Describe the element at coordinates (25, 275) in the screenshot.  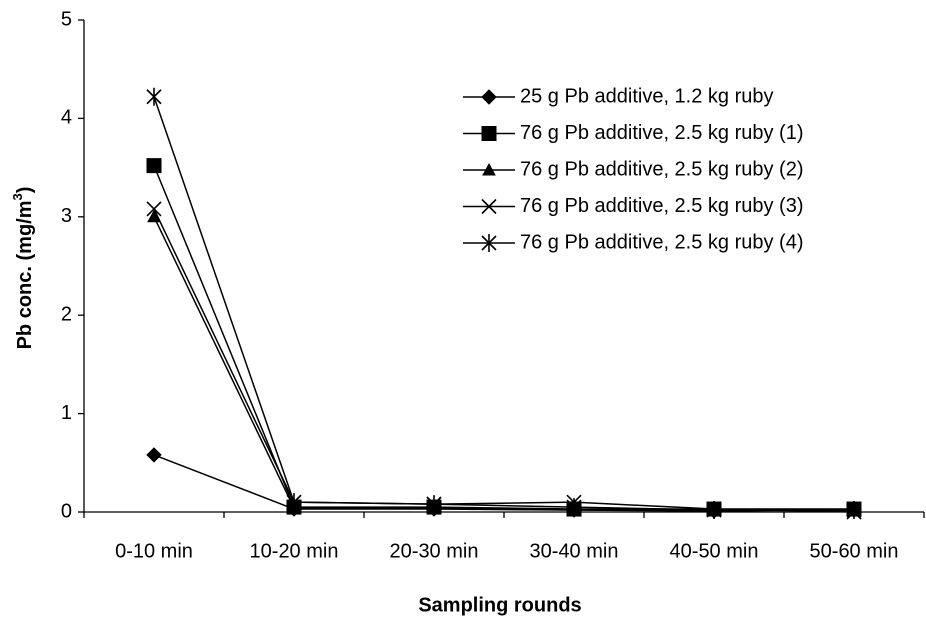
I see `y-axis-label-main: Pb conc. (mg/m` at that location.